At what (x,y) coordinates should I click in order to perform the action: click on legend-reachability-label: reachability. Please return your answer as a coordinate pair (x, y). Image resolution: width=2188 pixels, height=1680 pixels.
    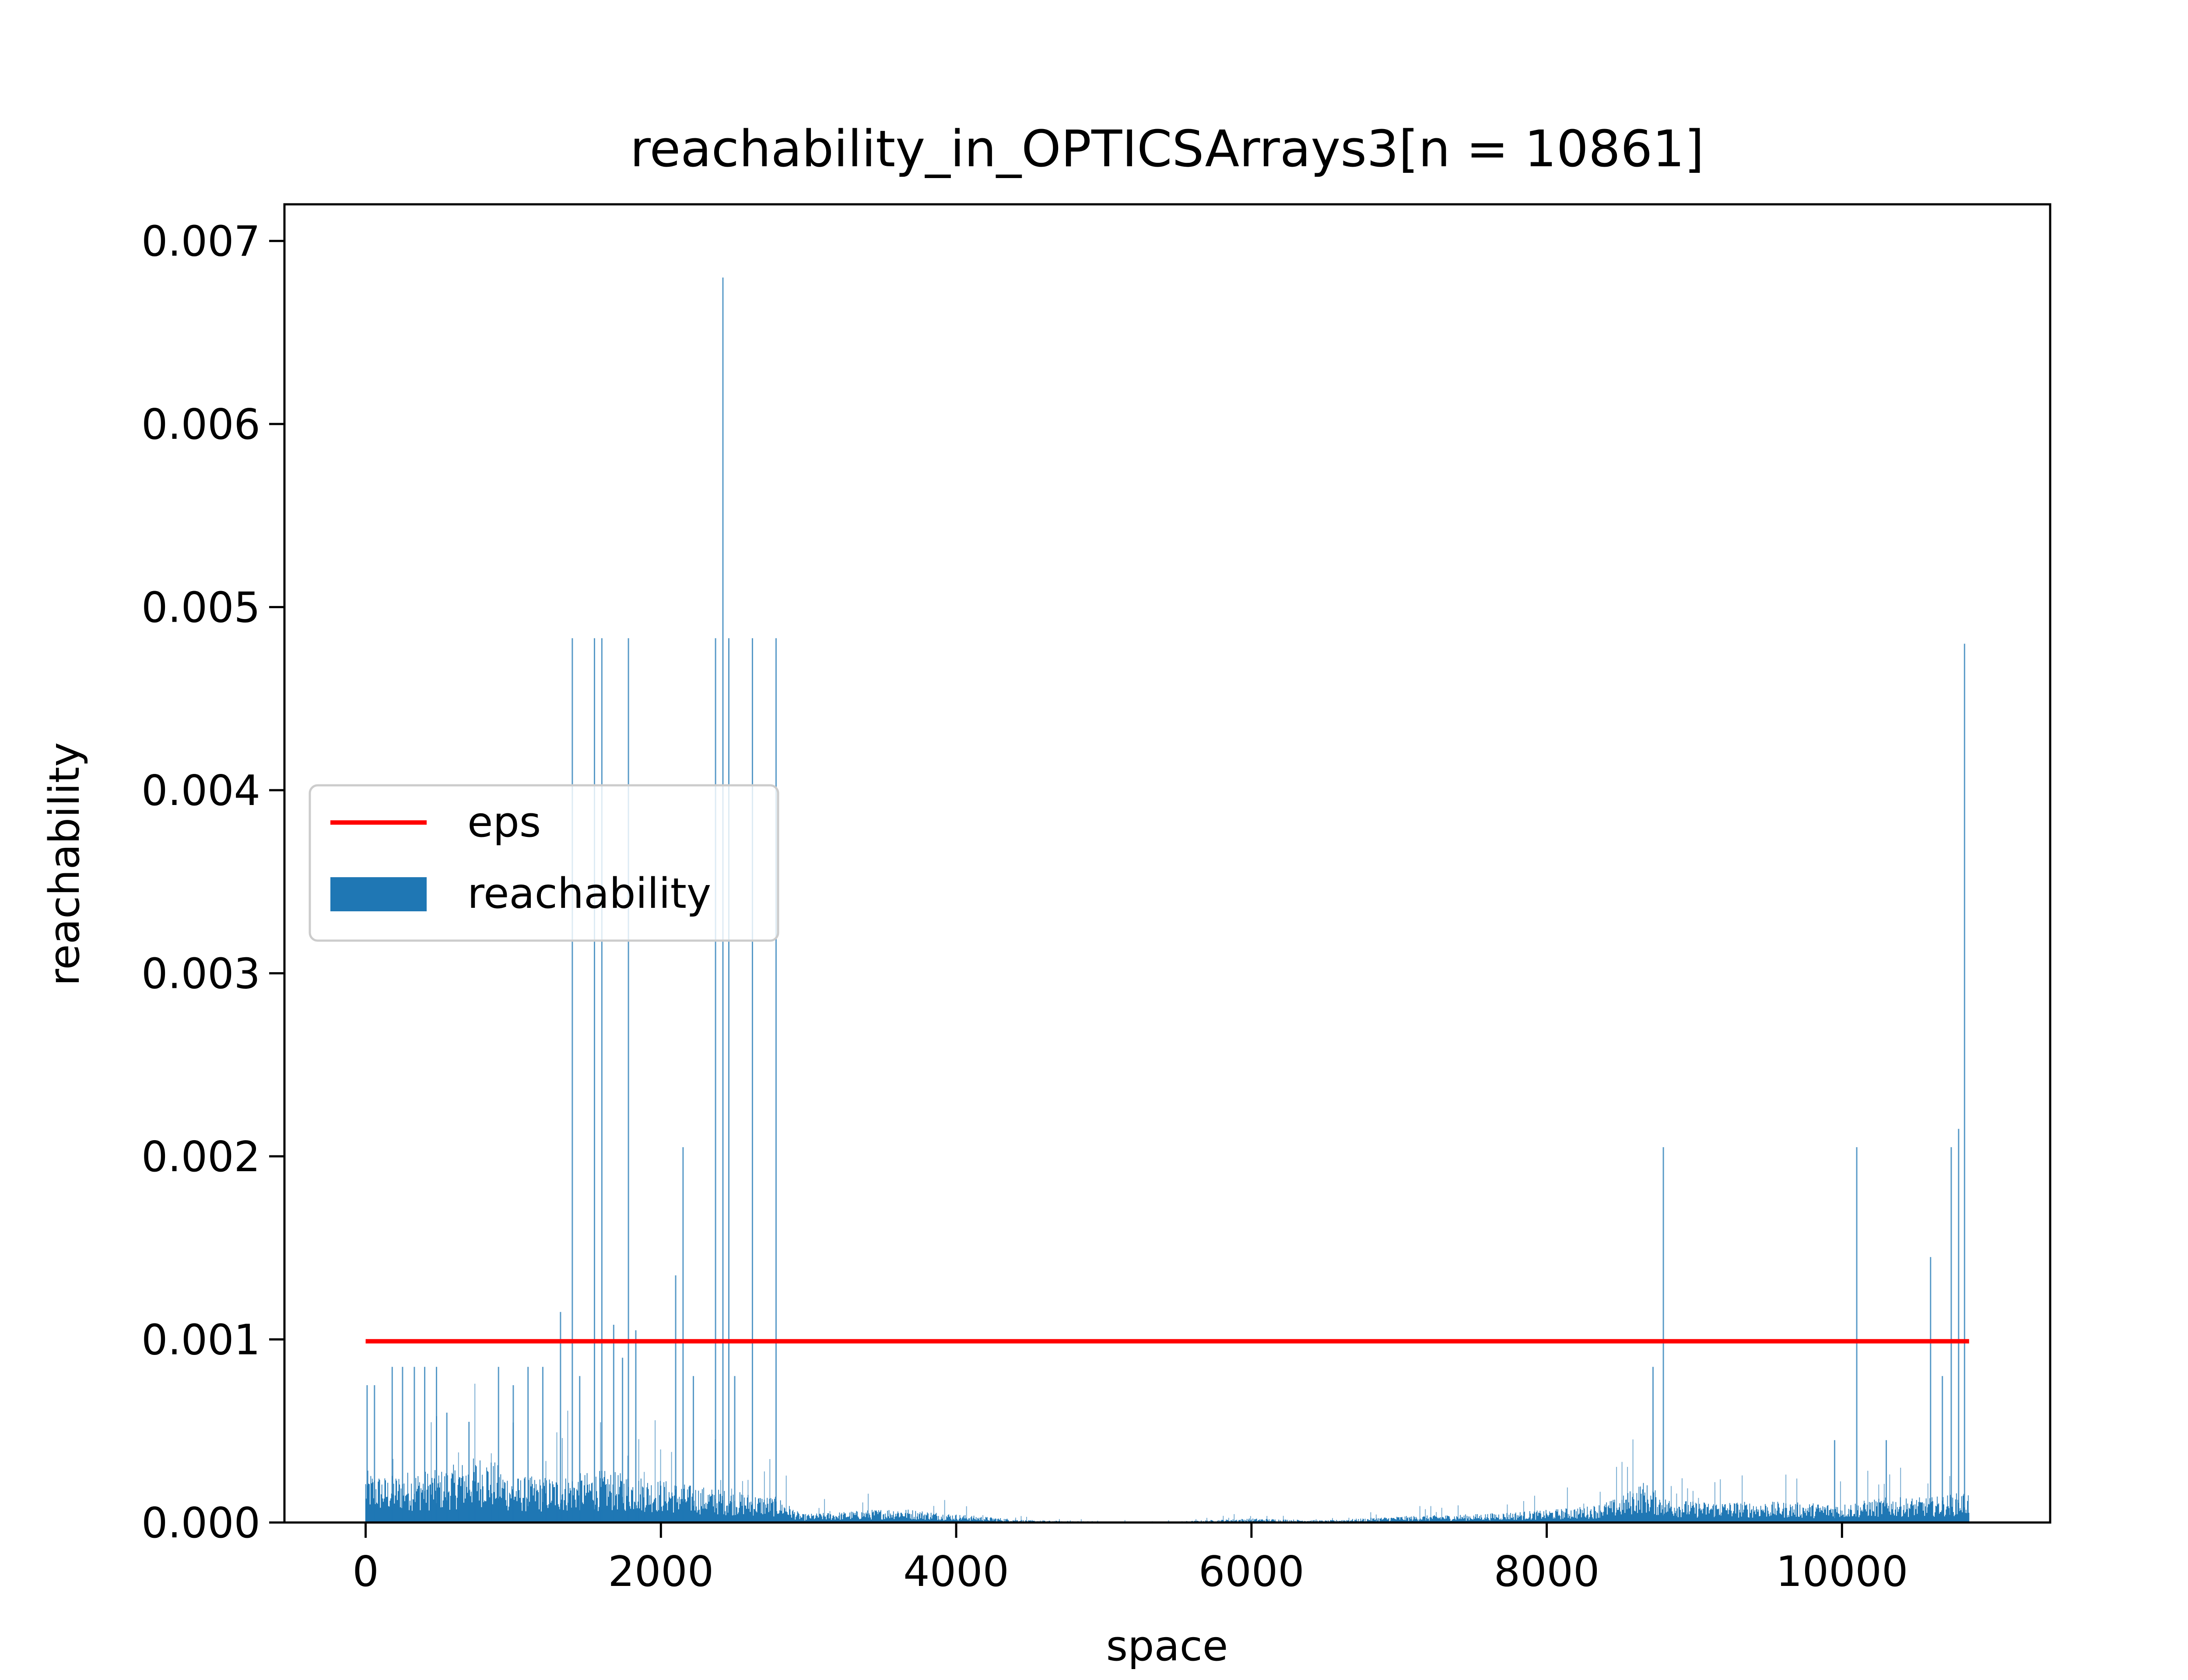
    Looking at the image, I should click on (589, 894).